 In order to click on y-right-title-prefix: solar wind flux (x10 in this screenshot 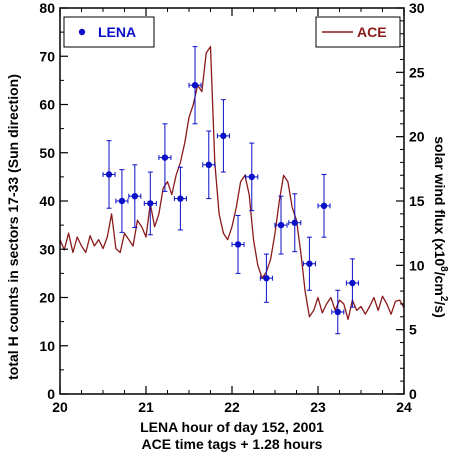, I will do `click(440, 201)`.